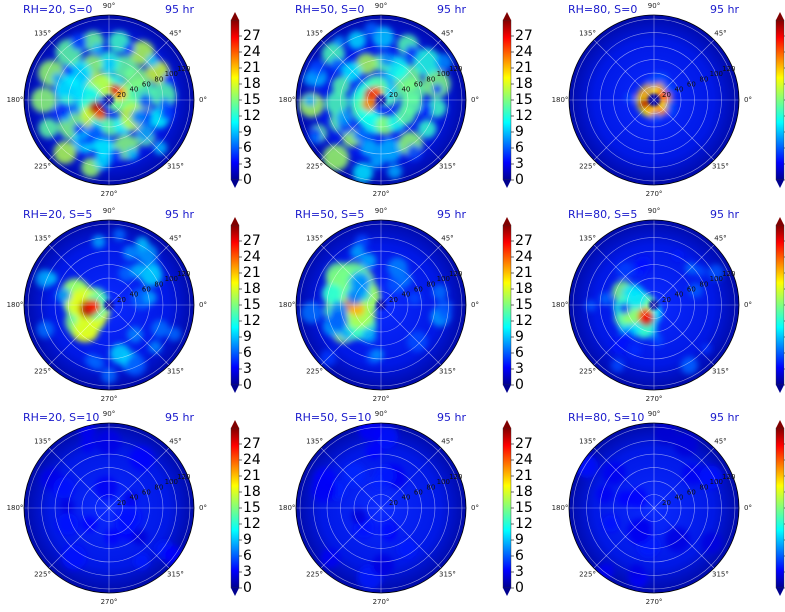 The image size is (785, 612). What do you see at coordinates (109, 602) in the screenshot?
I see `angle-tick-label: 270°` at bounding box center [109, 602].